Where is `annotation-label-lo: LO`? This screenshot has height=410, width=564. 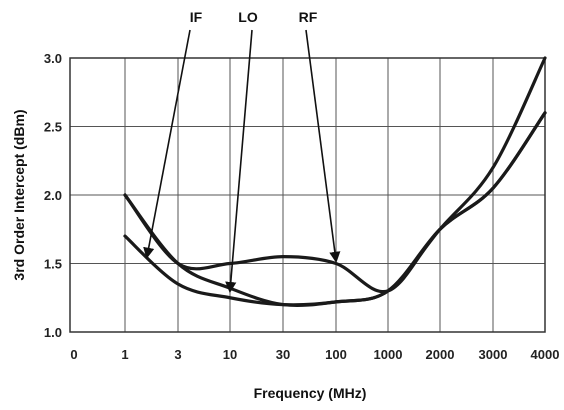 annotation-label-lo: LO is located at coordinates (248, 17).